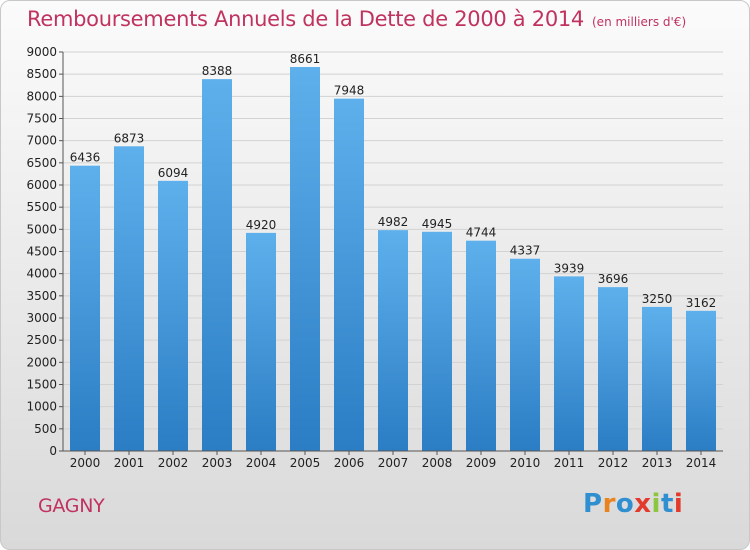 This screenshot has height=550, width=750. I want to click on data-label: 4744, so click(481, 233).